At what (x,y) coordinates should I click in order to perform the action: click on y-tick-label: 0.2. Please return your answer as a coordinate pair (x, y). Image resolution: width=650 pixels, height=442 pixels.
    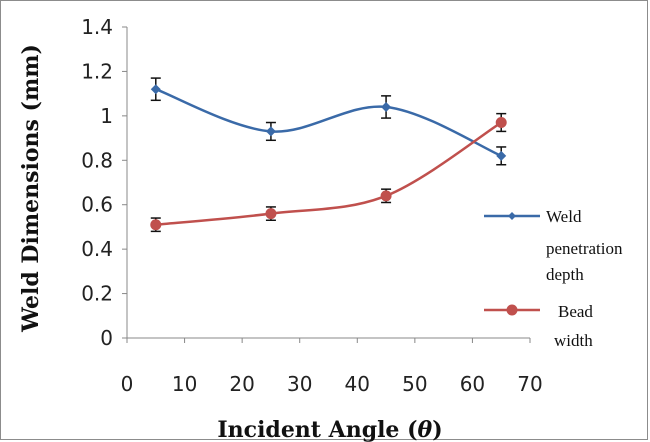
    Looking at the image, I should click on (97, 294).